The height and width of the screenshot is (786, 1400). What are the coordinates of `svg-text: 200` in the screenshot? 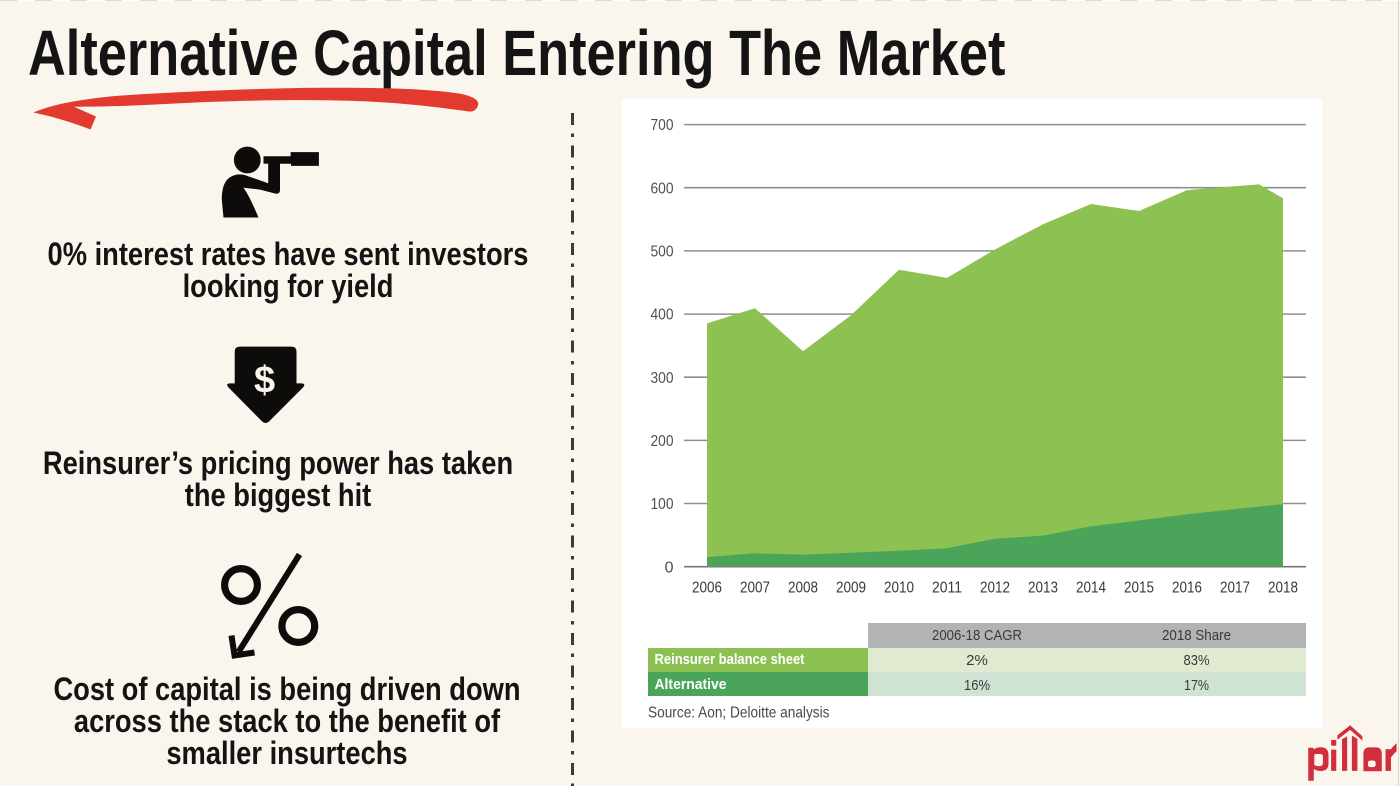 It's located at (662, 441).